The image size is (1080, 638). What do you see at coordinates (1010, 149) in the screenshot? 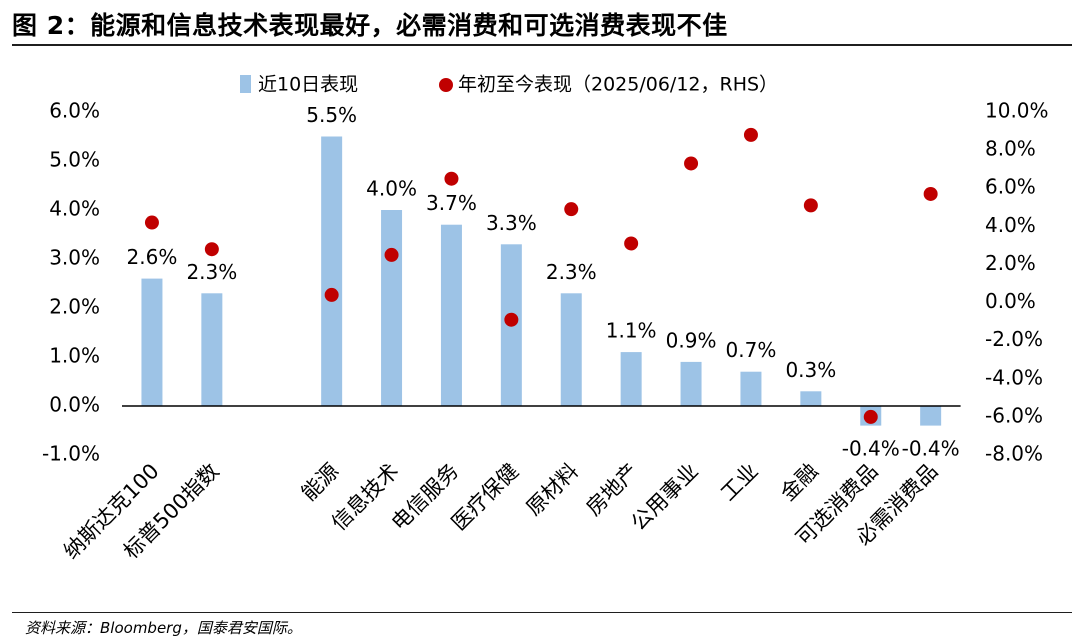
I see `right-tick-label: 8.0%` at bounding box center [1010, 149].